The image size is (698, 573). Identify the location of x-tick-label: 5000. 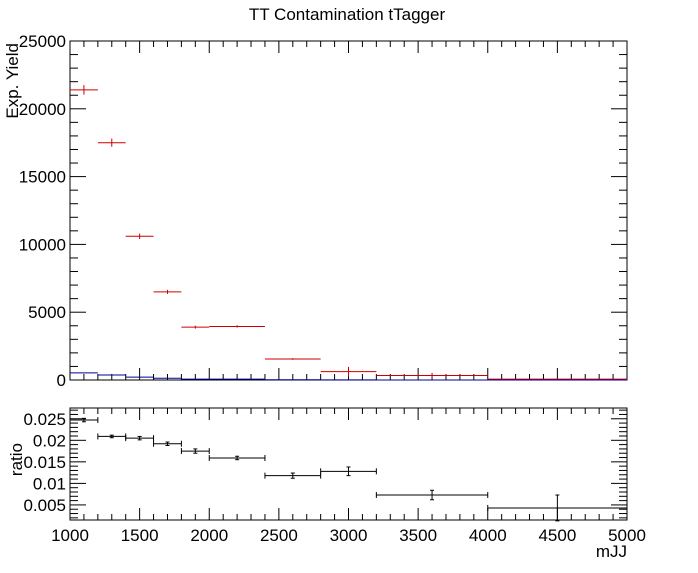
(627, 535).